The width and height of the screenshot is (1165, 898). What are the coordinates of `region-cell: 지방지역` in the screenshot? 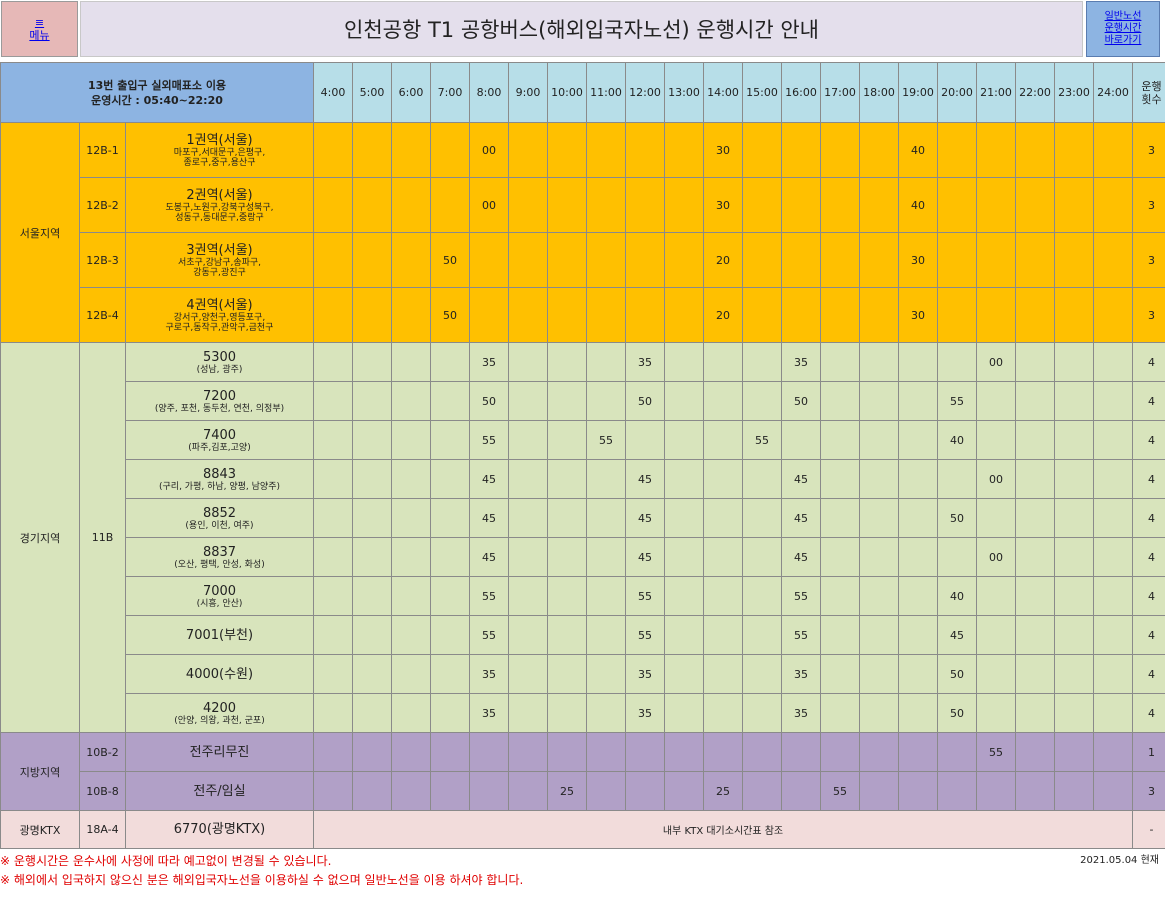 It's located at (40, 771).